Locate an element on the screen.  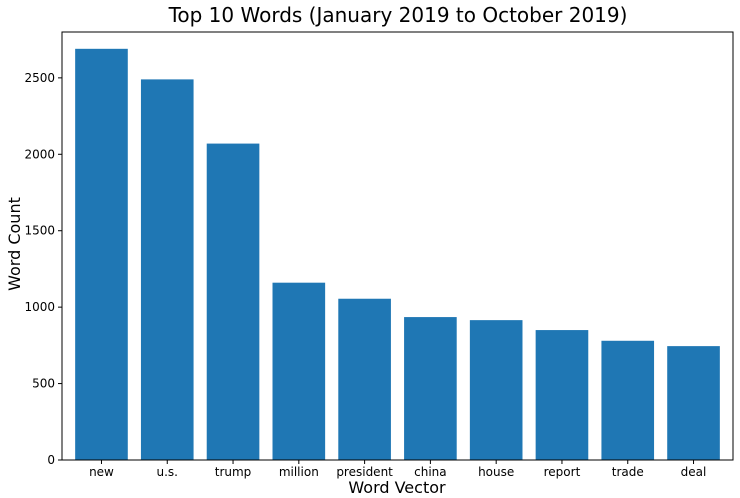
y-tick-label: 2000 is located at coordinates (39, 154).